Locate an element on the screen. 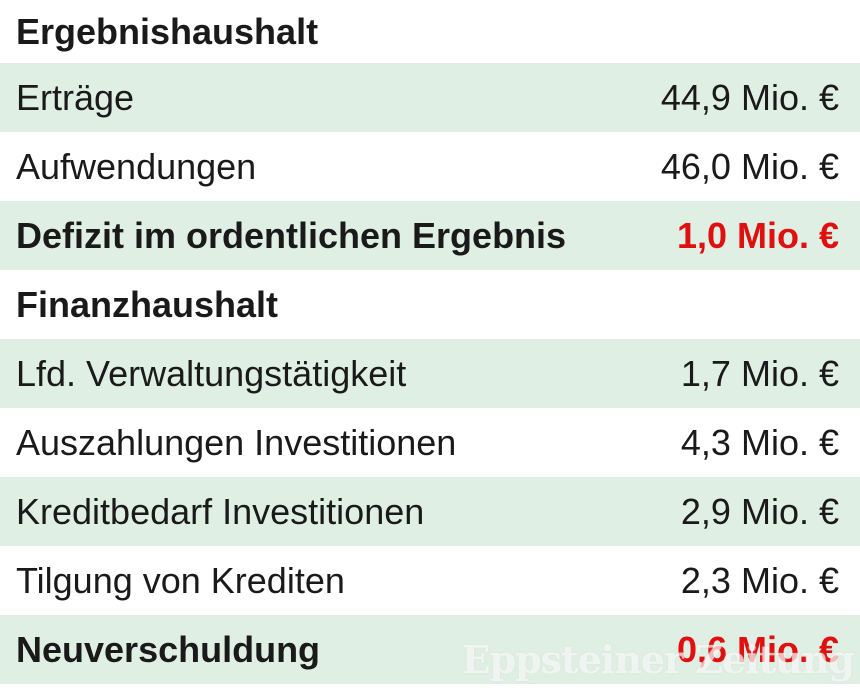  row-label: Tilgung von Krediten is located at coordinates (180, 580).